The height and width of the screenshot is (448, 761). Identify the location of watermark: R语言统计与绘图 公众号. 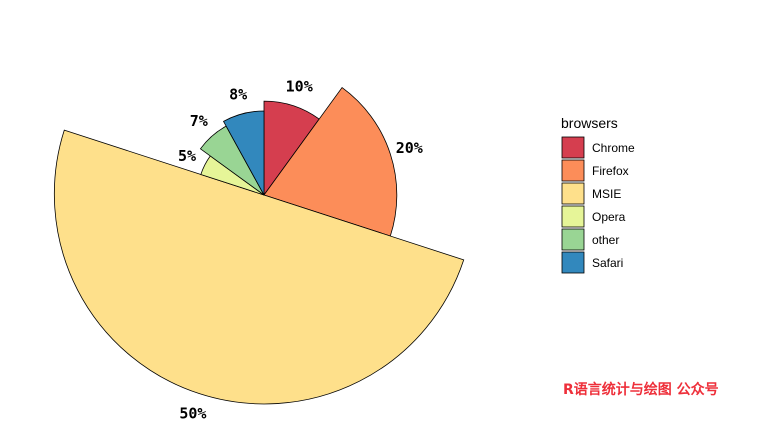
(641, 389).